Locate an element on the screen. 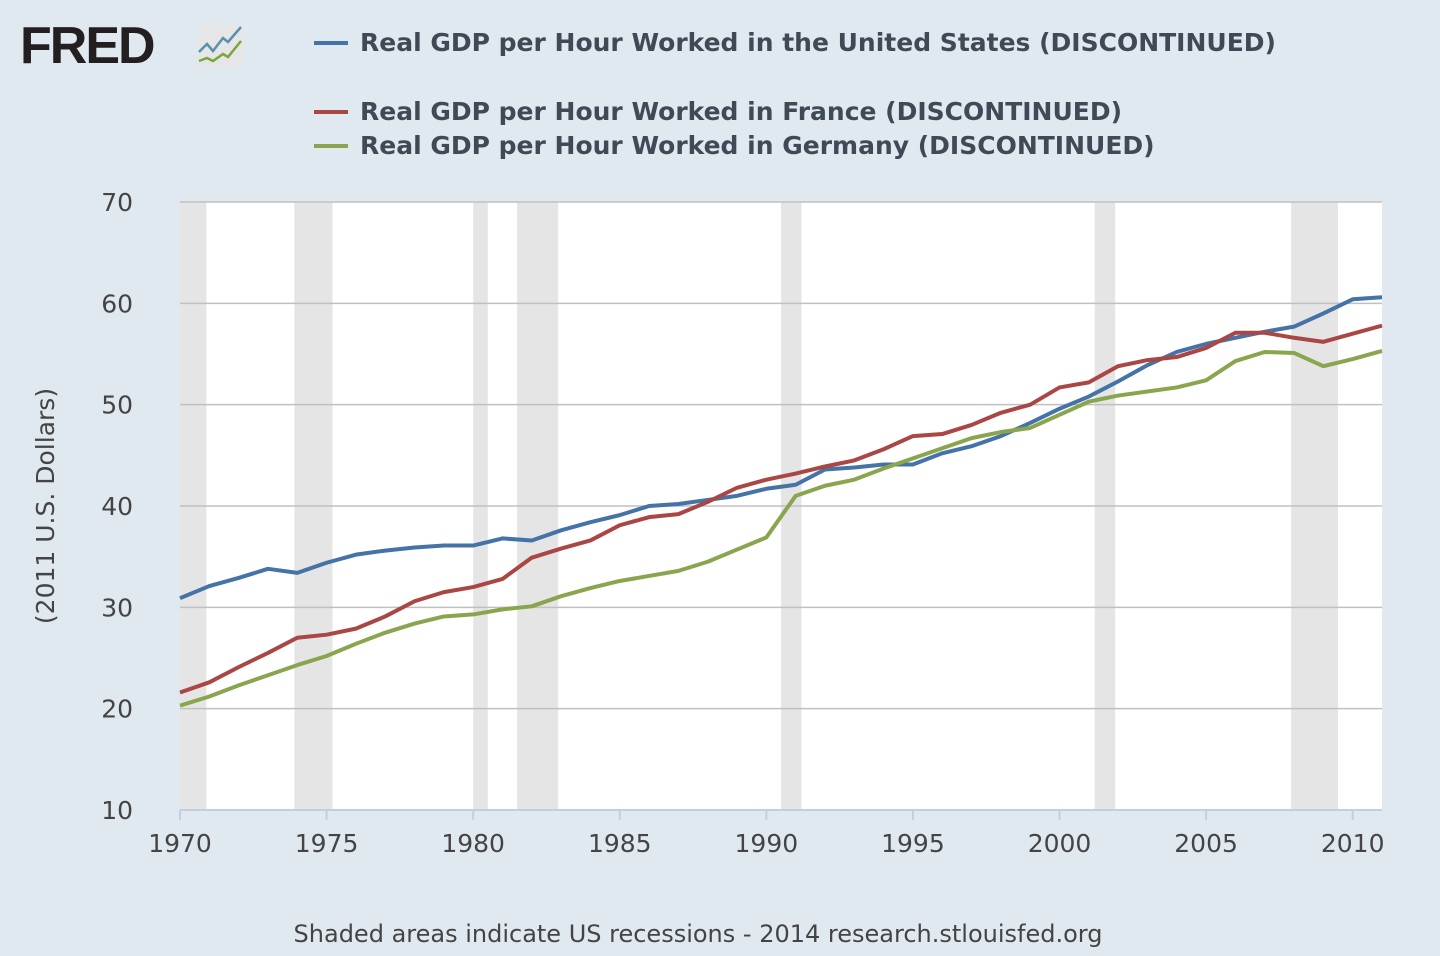 This screenshot has width=1440, height=956. x-tick-label: 2005 is located at coordinates (1206, 843).